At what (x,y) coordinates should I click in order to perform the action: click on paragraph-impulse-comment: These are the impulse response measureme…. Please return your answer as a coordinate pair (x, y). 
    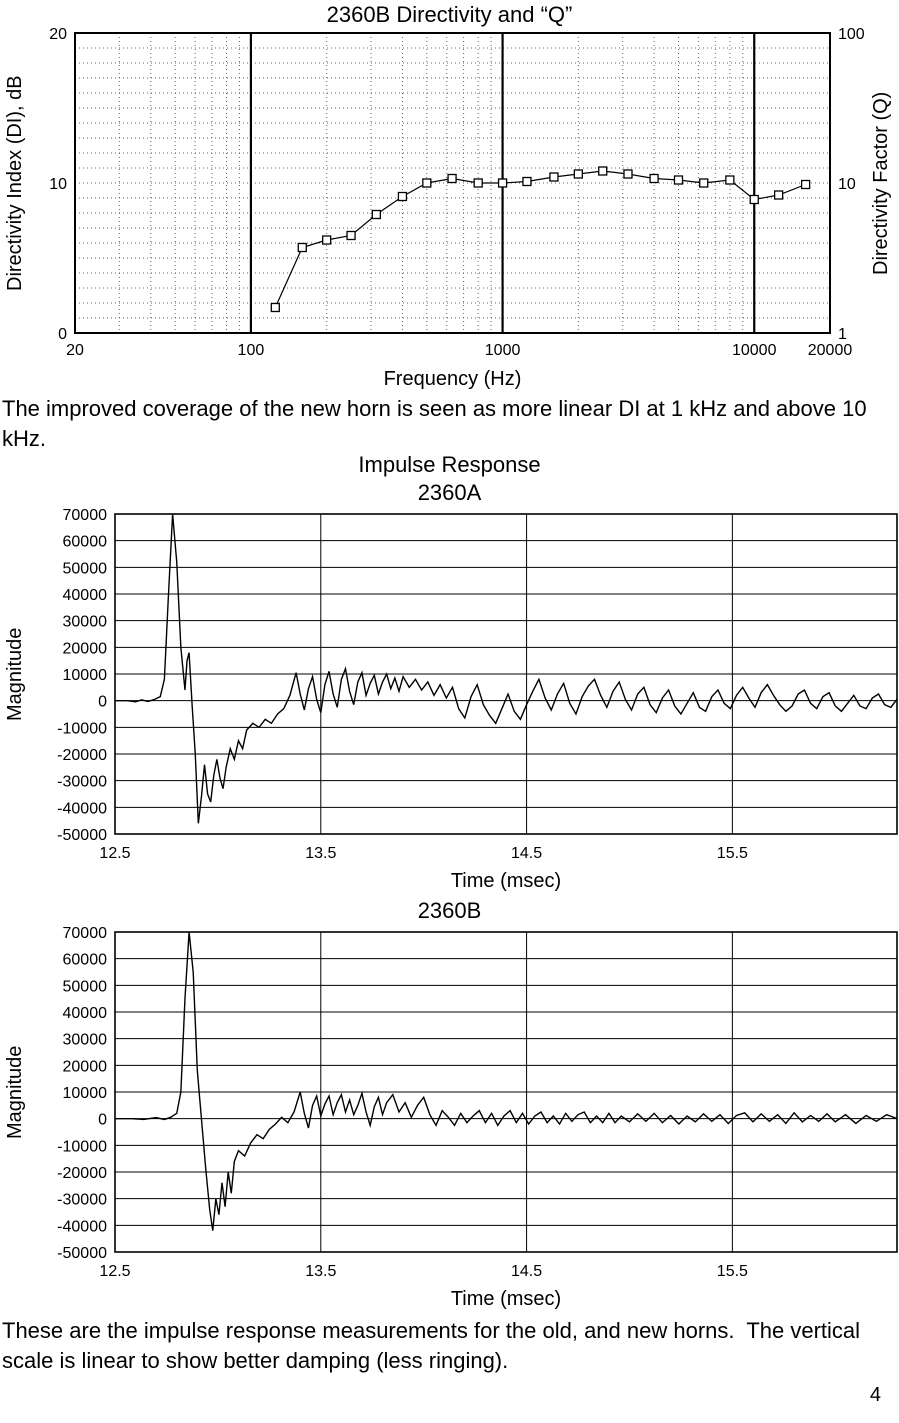
    Looking at the image, I should click on (434, 1345).